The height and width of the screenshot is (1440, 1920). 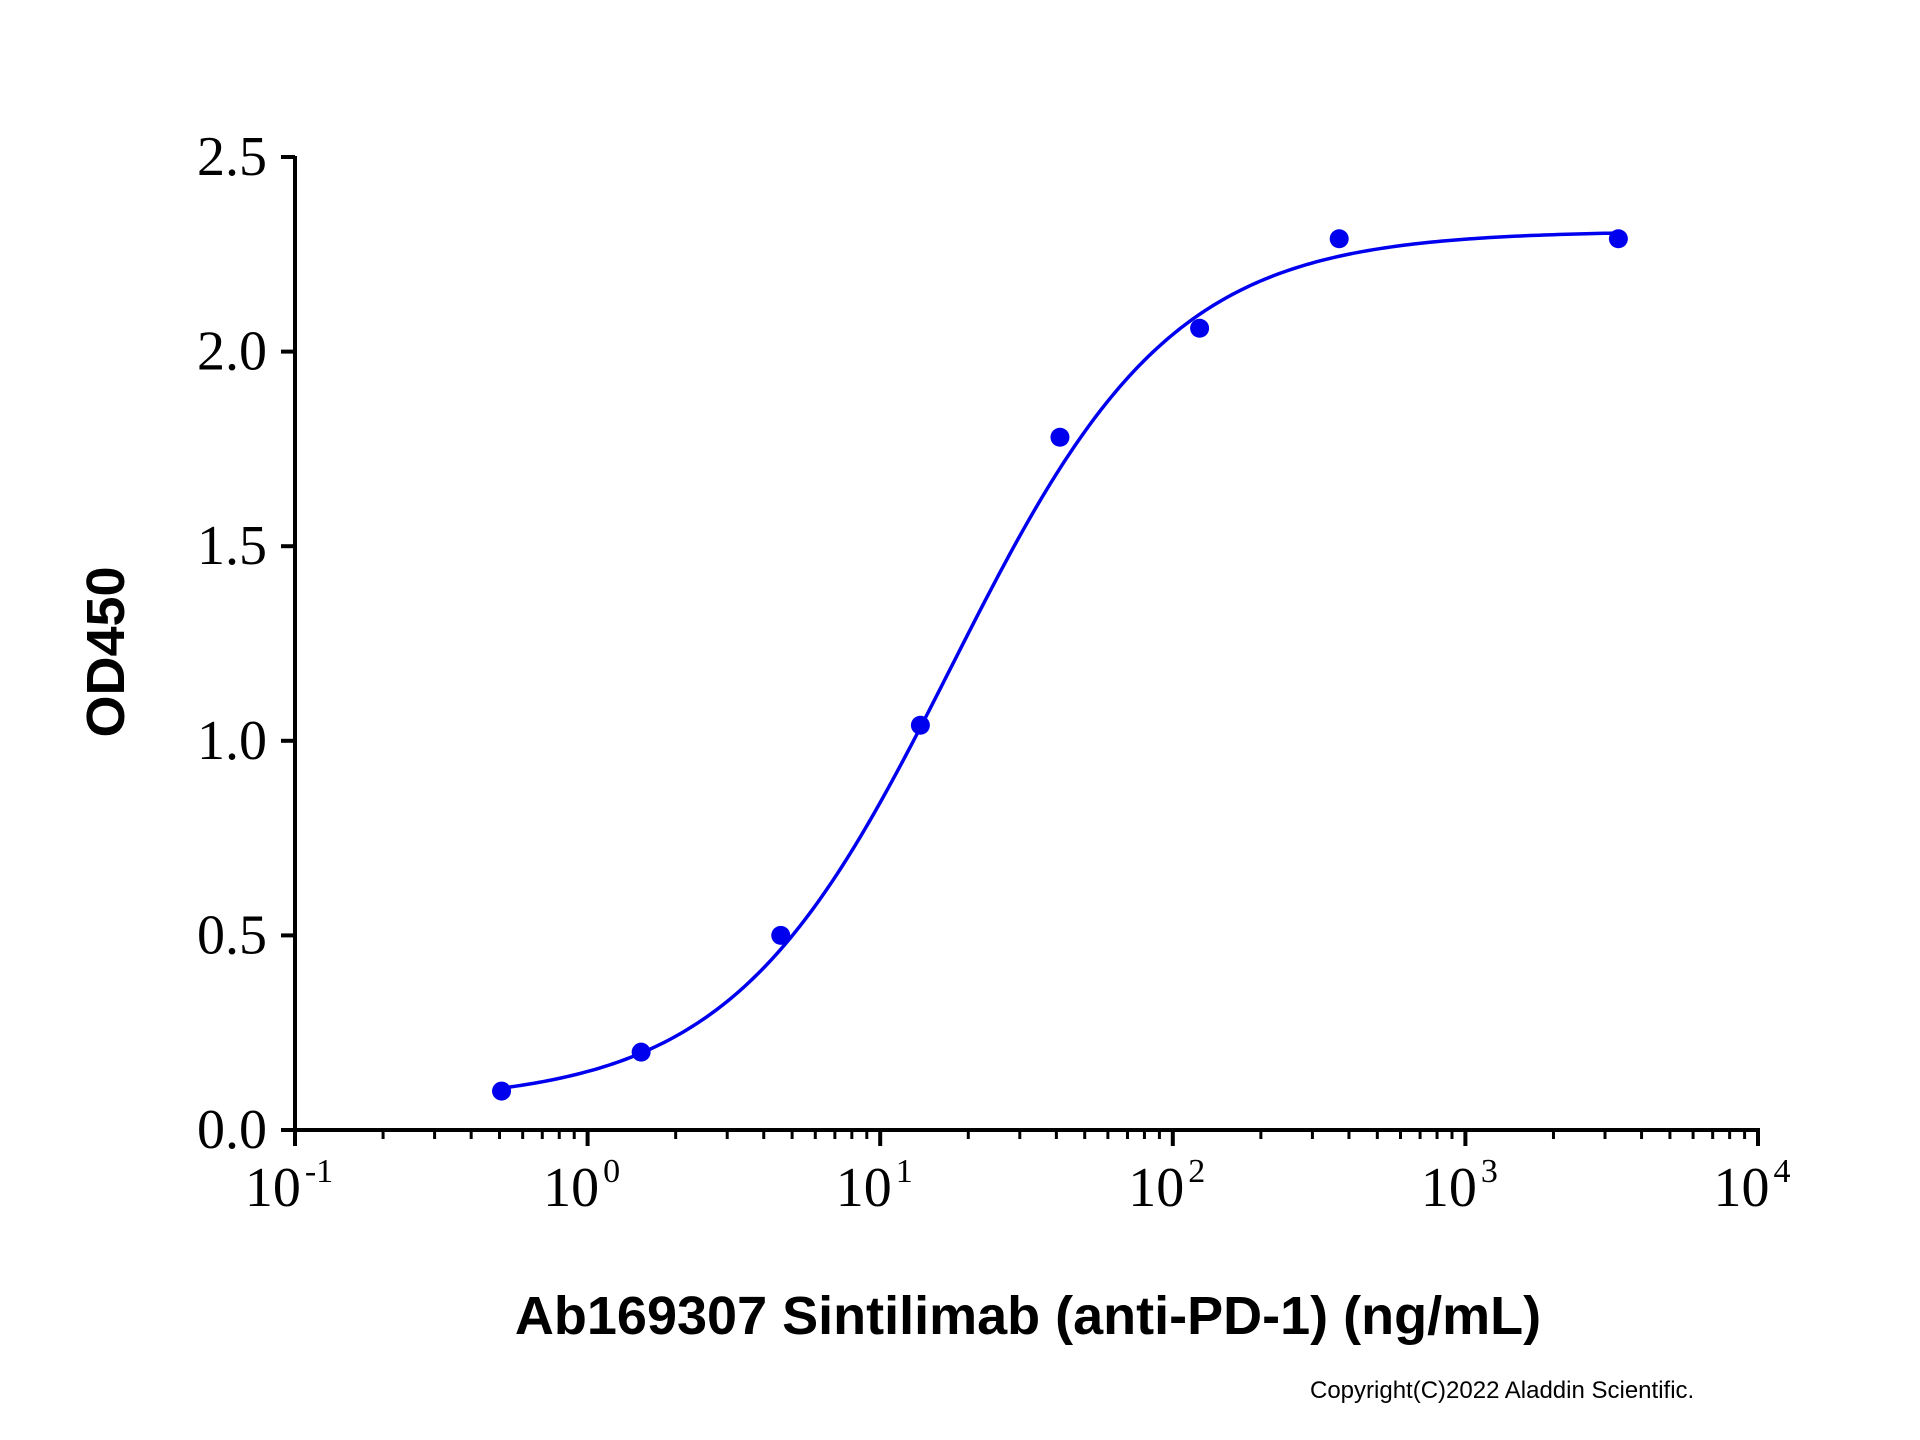 I want to click on x-tick-label: 10 -1, so click(x=289, y=1186).